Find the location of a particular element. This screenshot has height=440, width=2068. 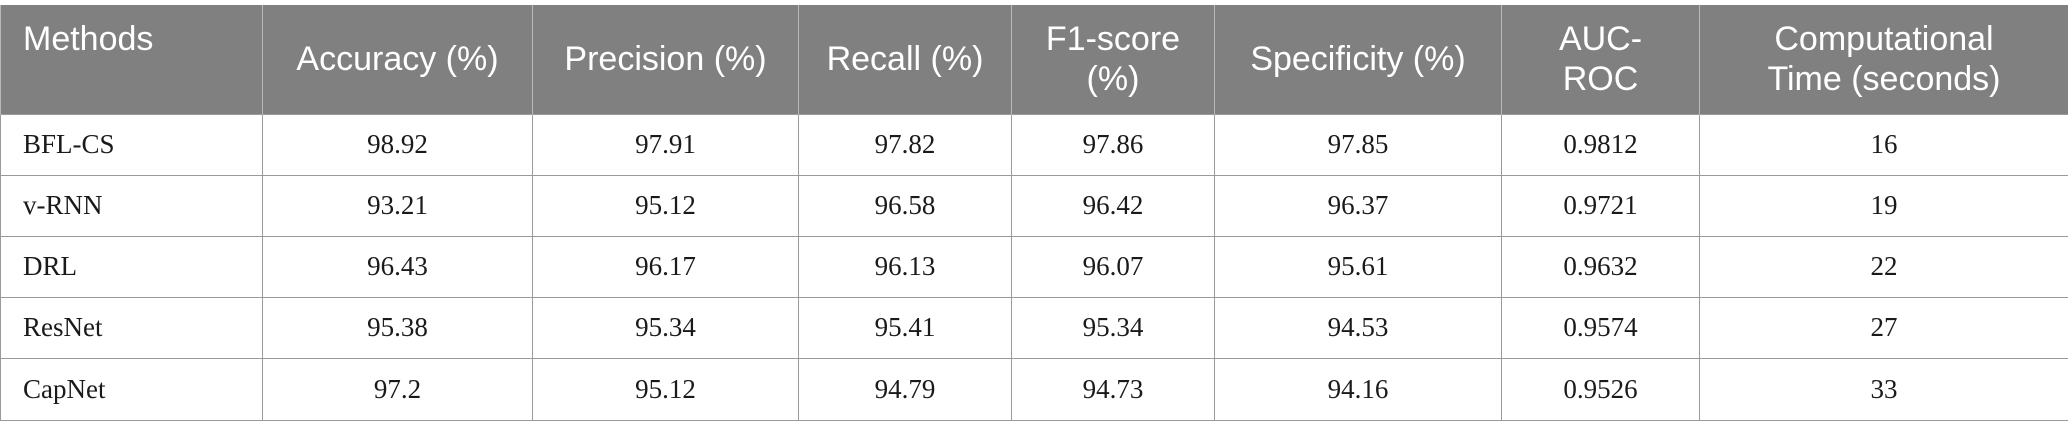

header-specificity: Specificity (%) is located at coordinates (1358, 59).